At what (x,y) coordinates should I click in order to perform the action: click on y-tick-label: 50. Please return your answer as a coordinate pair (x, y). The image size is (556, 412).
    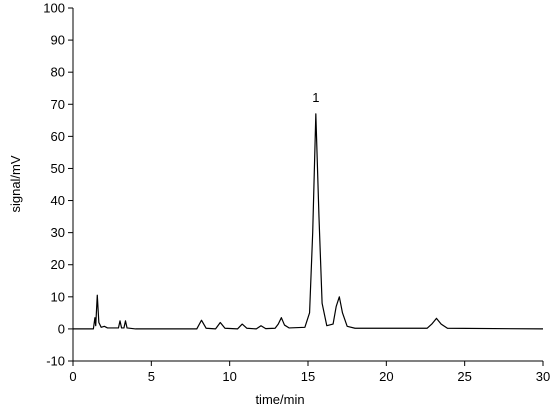
    Looking at the image, I should click on (58, 168).